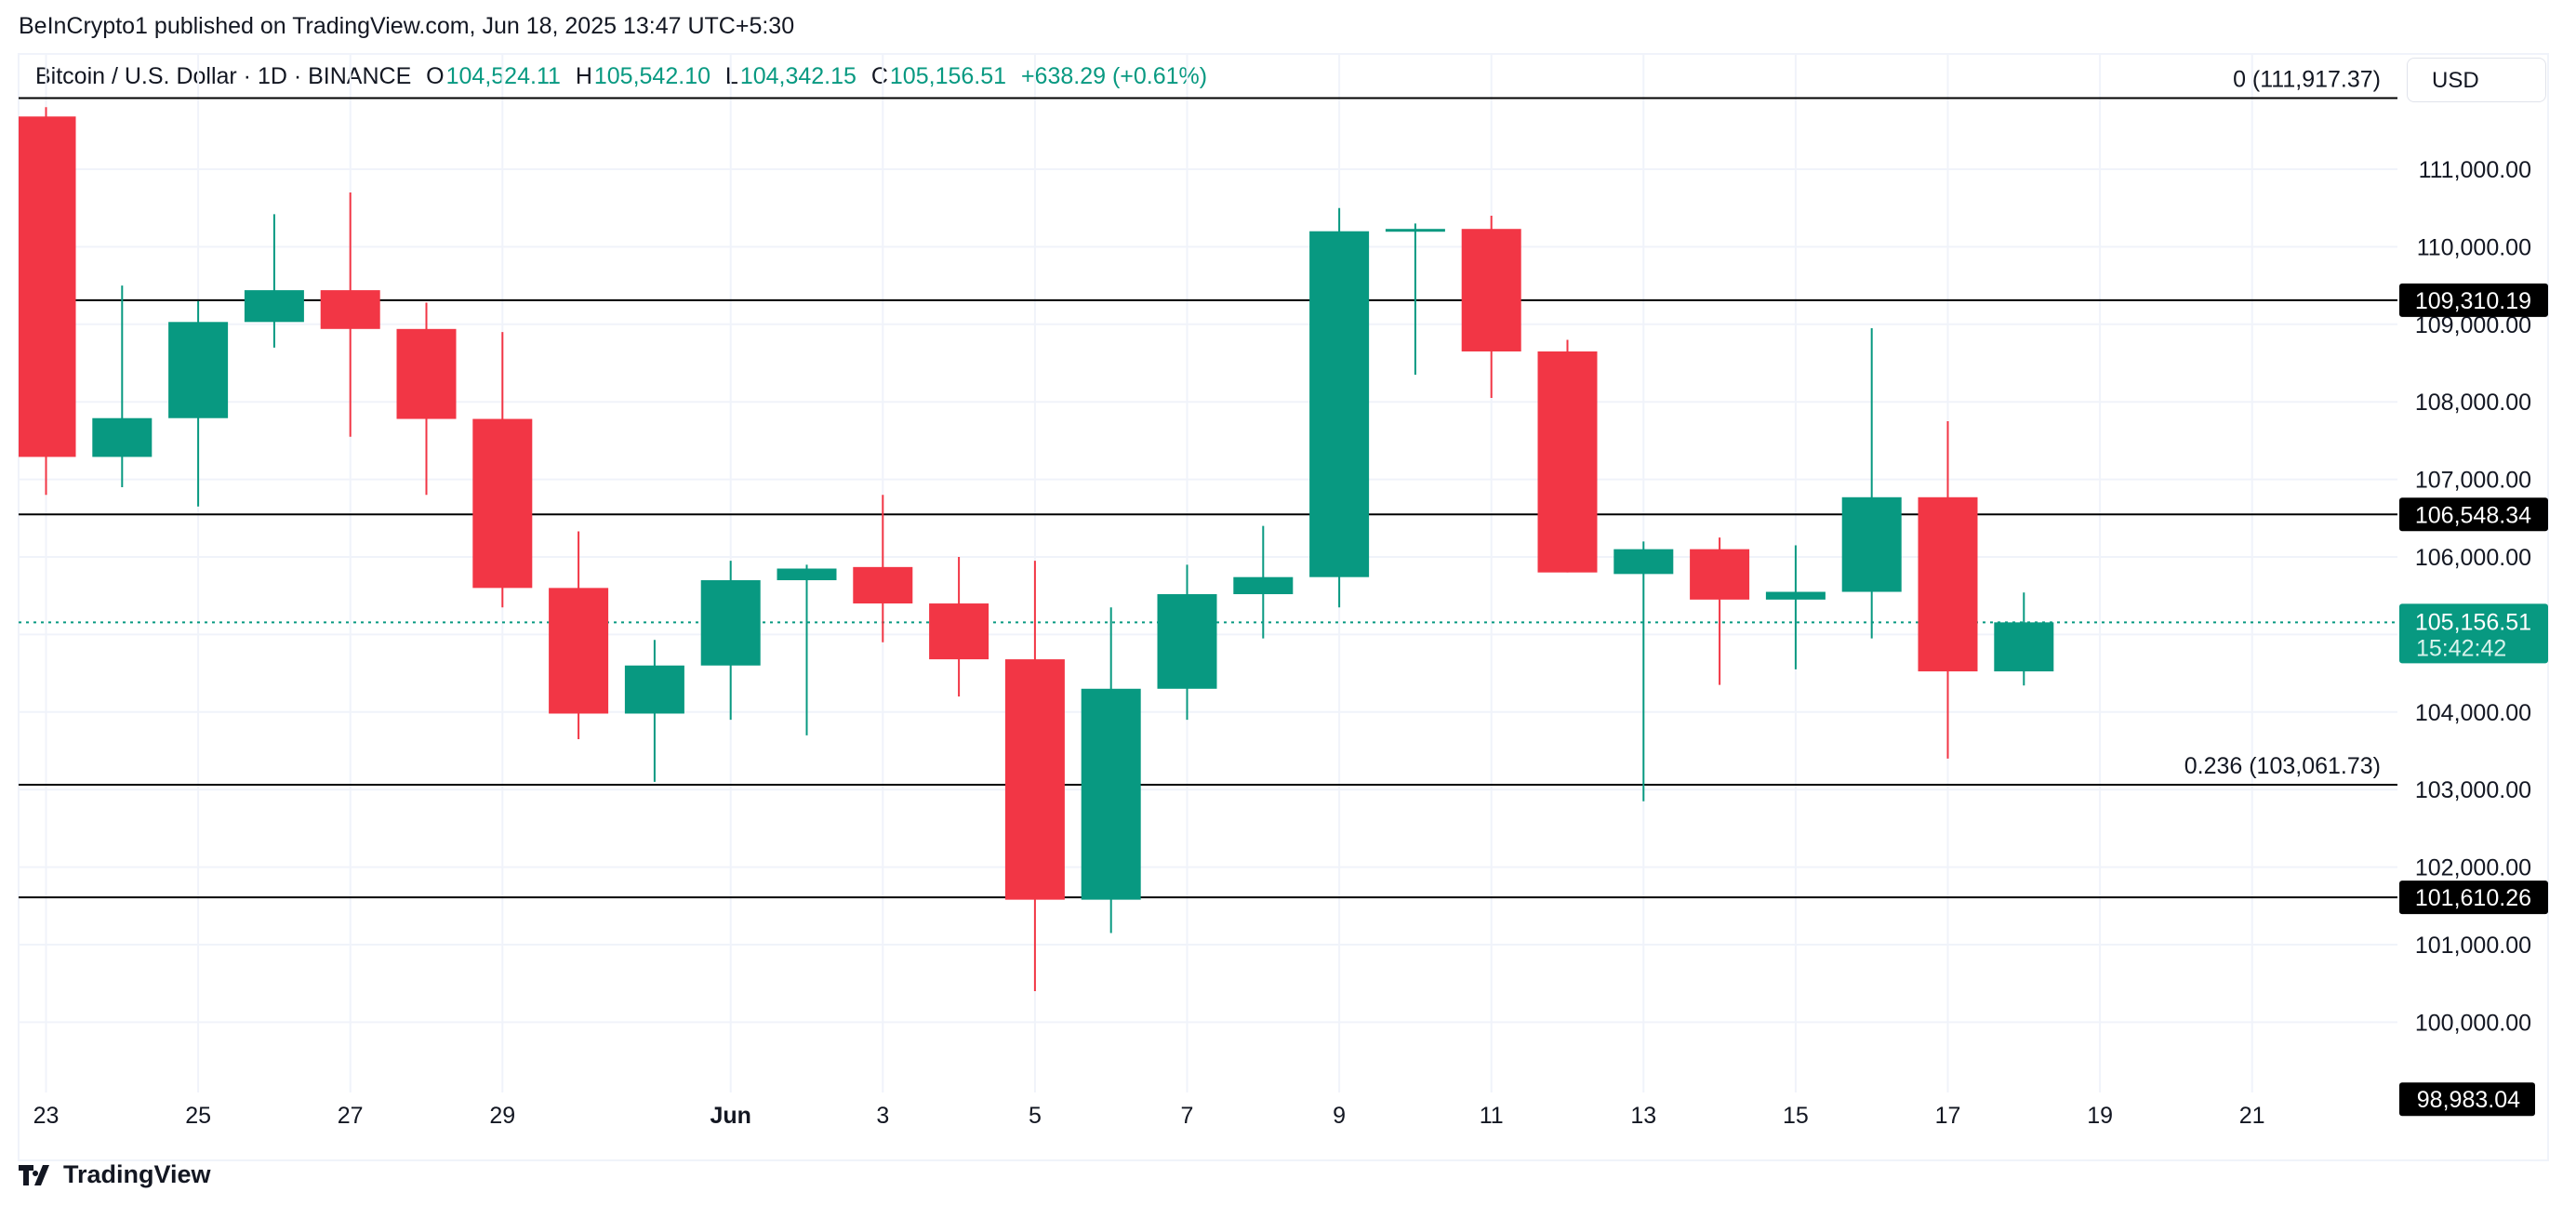 The image size is (2576, 1205). Describe the element at coordinates (2461, 648) in the screenshot. I see `countdown-label: 15:42:42` at that location.